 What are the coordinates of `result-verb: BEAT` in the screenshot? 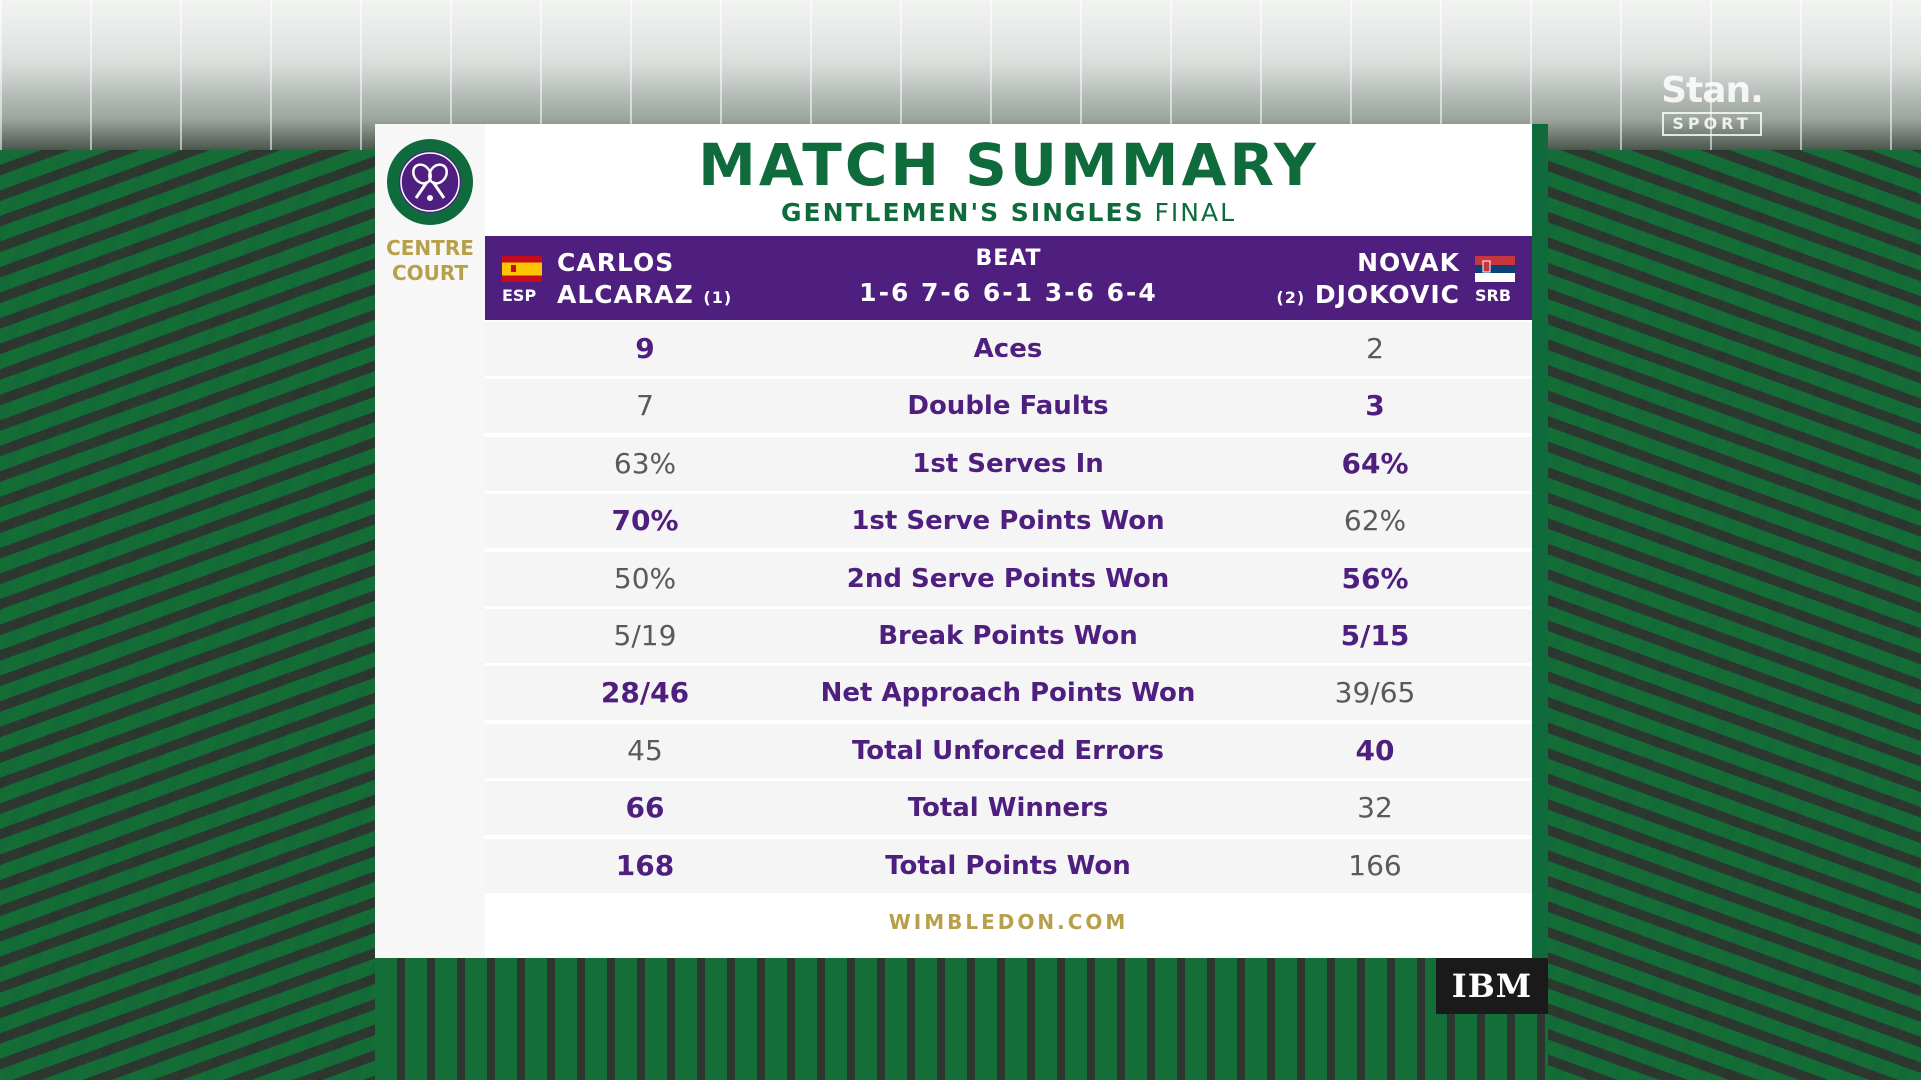 It's located at (1008, 258).